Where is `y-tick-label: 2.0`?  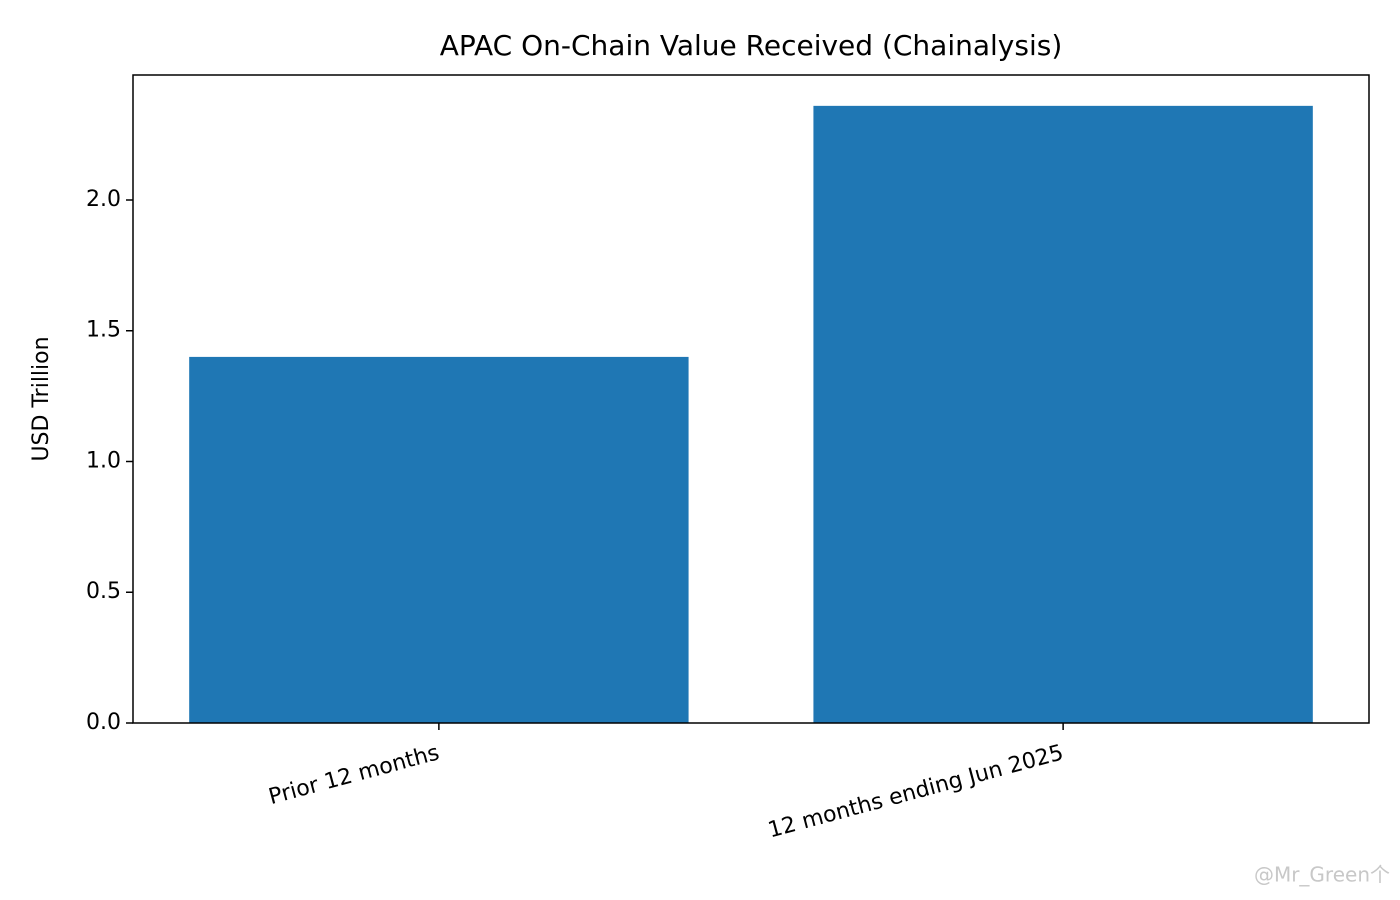
y-tick-label: 2.0 is located at coordinates (103, 199).